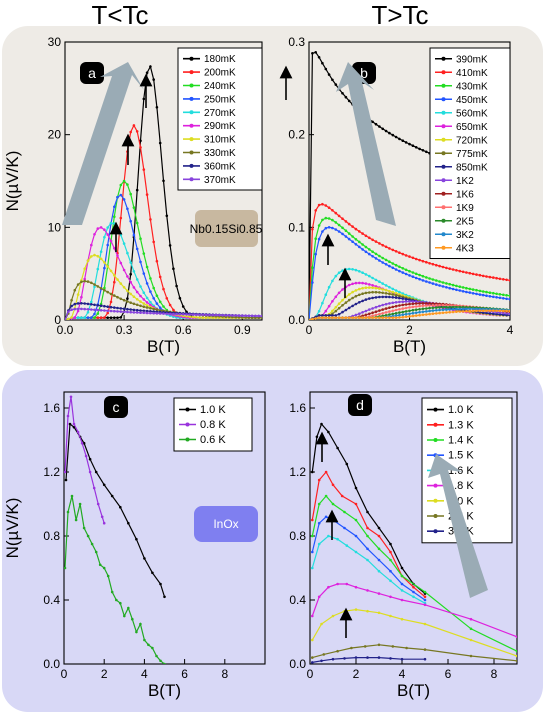  Describe the element at coordinates (458, 526) in the screenshot. I see `trend-arrow-d` at that location.